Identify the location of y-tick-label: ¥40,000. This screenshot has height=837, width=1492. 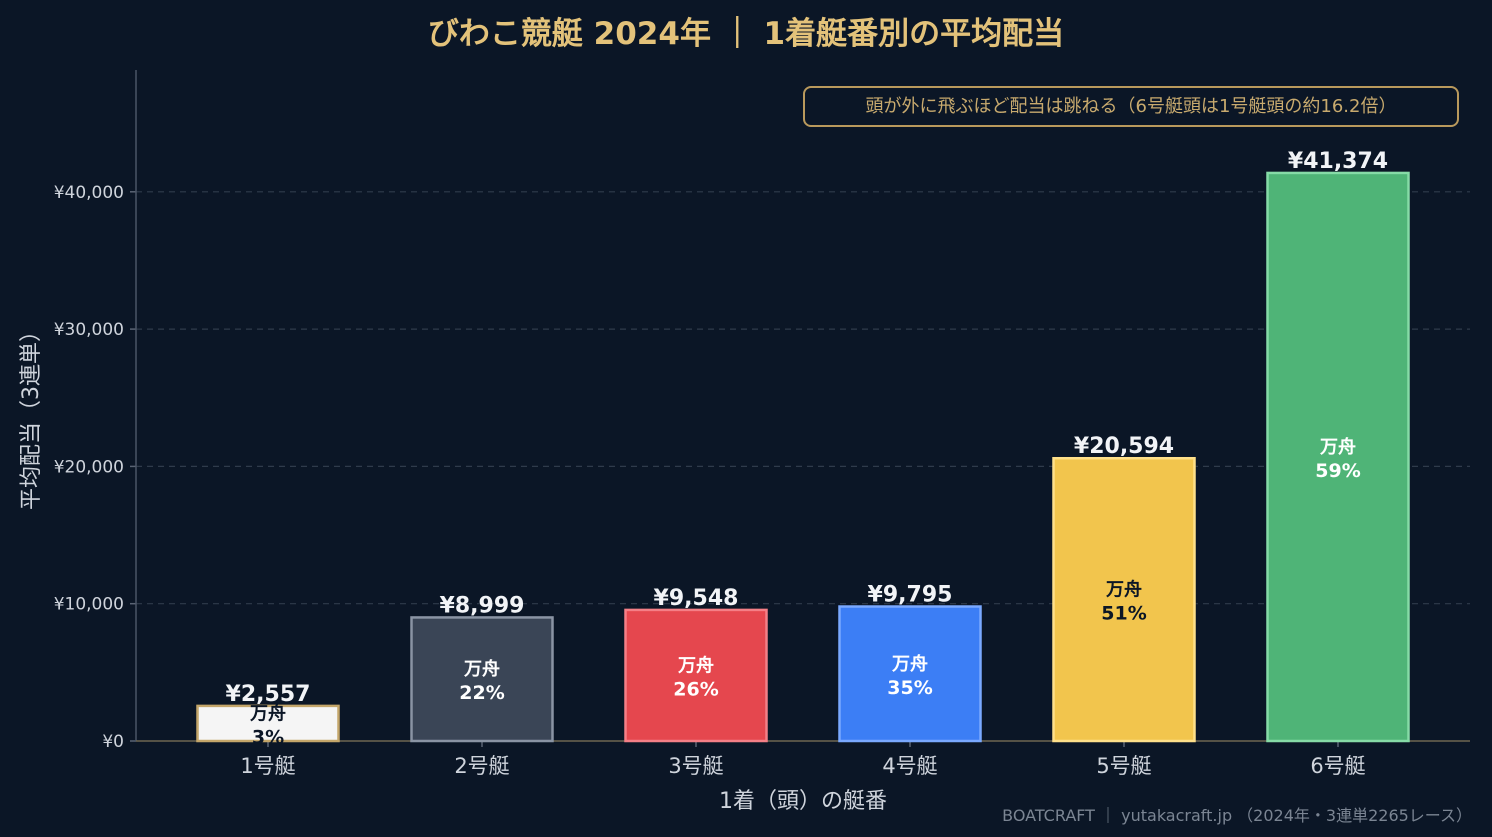
(89, 193).